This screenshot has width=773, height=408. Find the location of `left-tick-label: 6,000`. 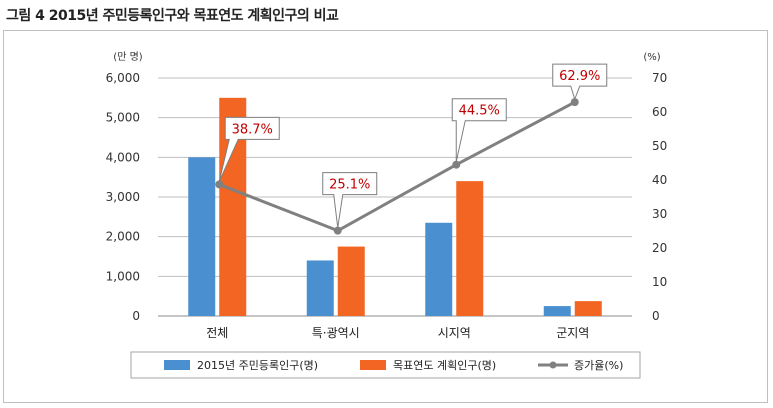

left-tick-label: 6,000 is located at coordinates (123, 78).